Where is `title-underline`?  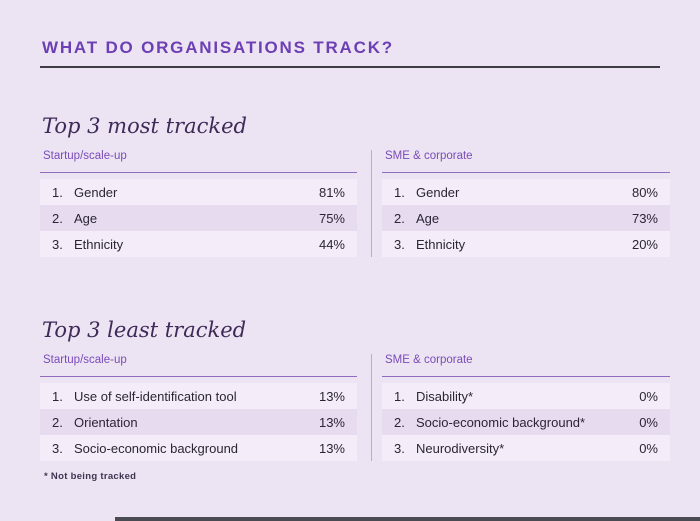
title-underline is located at coordinates (350, 67).